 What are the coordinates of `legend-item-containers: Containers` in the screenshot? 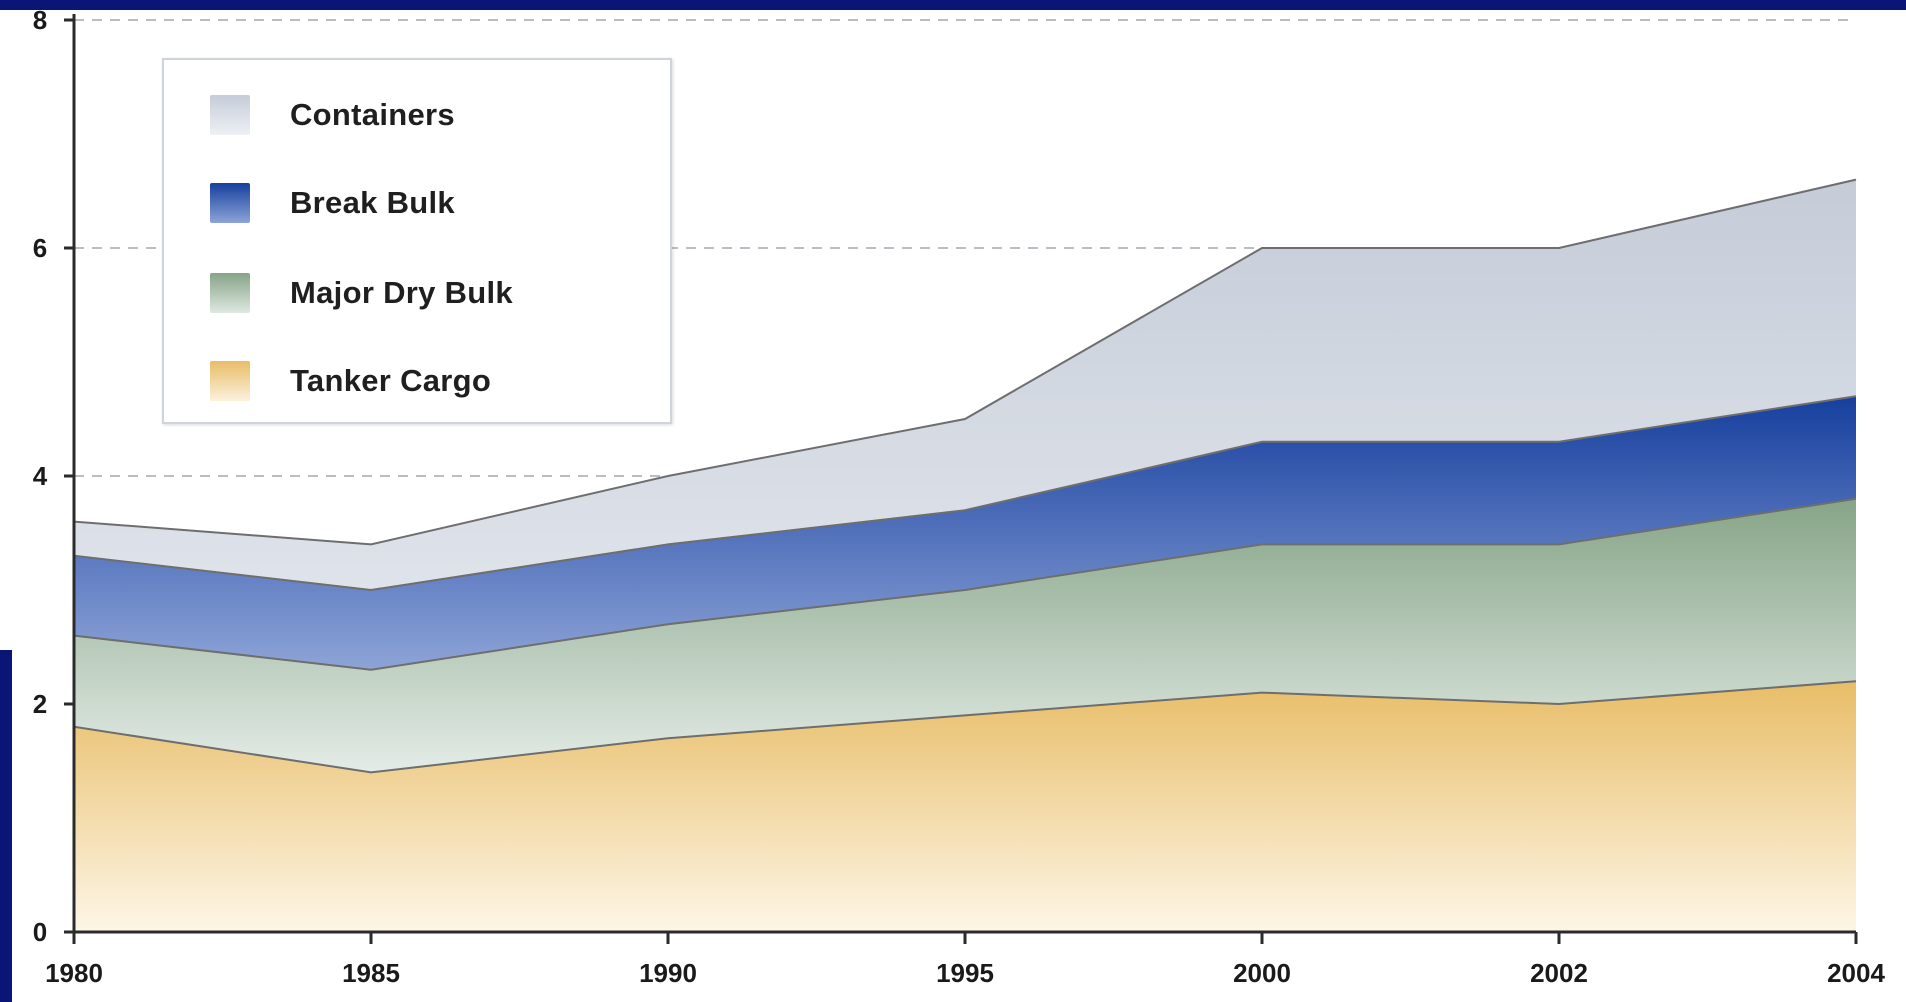 It's located at (332, 115).